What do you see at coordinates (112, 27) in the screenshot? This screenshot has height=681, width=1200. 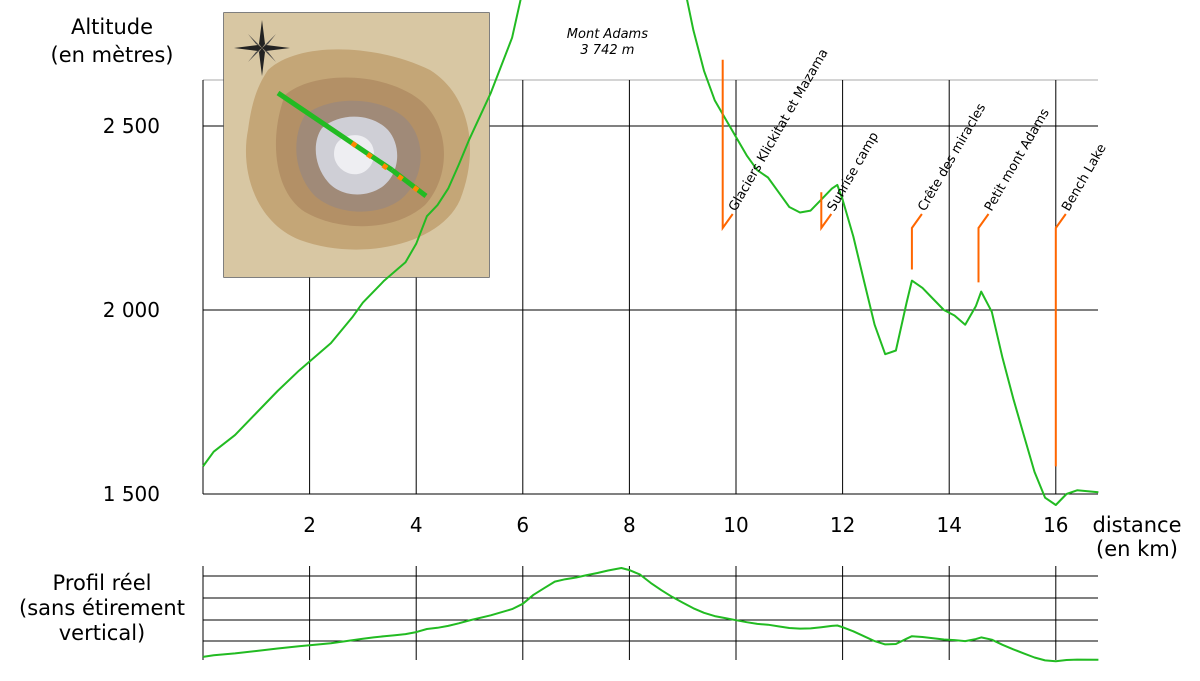 I see `y-axis-title-line1: Altitude` at bounding box center [112, 27].